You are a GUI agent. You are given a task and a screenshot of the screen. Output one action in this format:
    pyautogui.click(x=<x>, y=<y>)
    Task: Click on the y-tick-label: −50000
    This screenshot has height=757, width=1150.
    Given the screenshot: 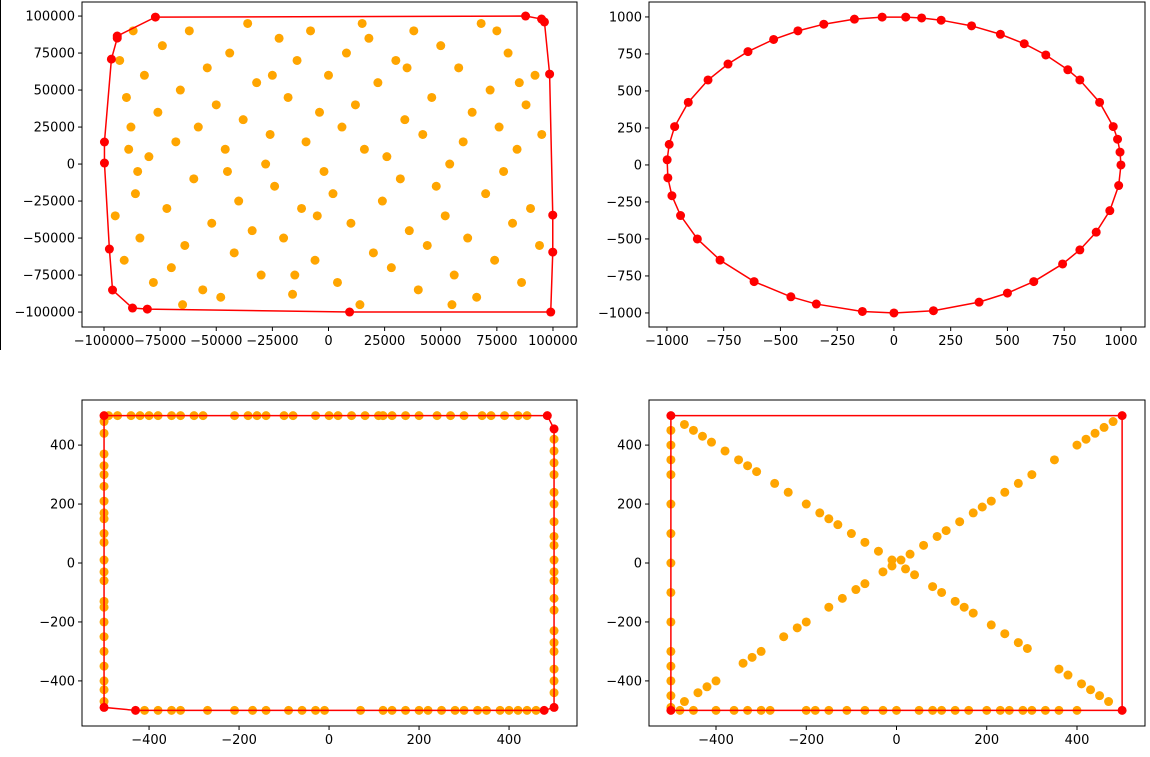 What is the action you would take?
    pyautogui.click(x=49, y=239)
    